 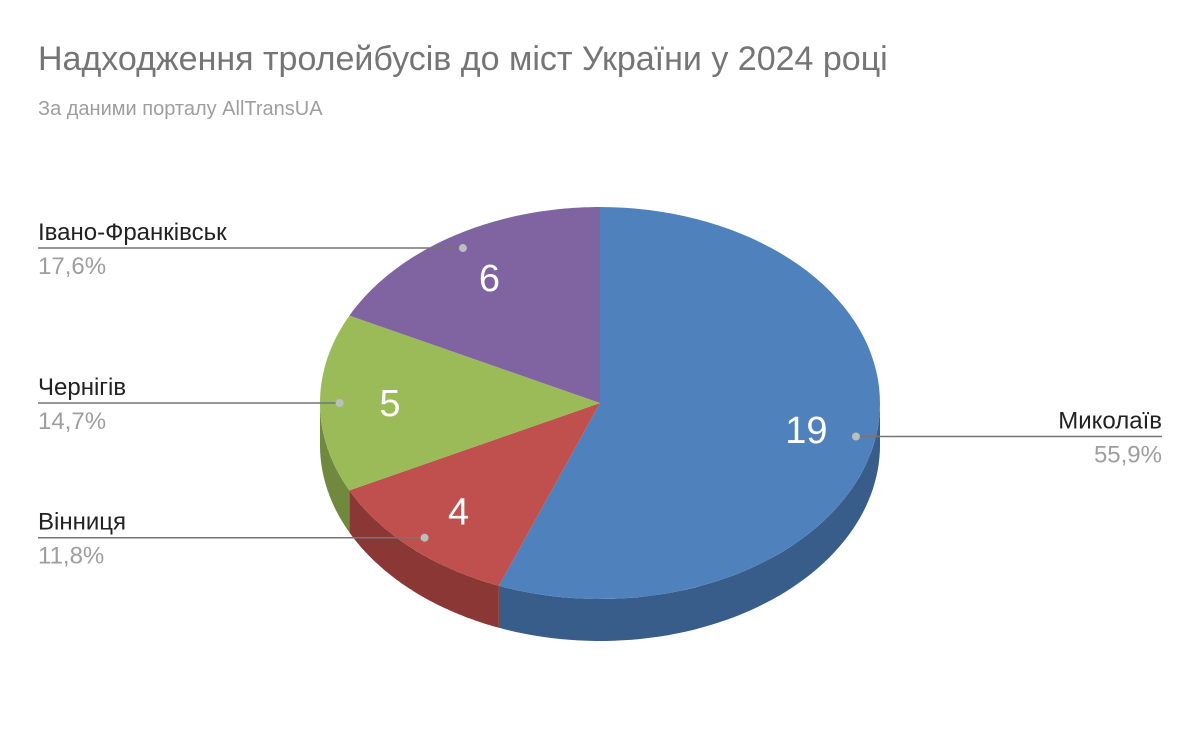 What do you see at coordinates (180, 109) in the screenshot?
I see `chart-subtitle: За даними порталу AllTransUA` at bounding box center [180, 109].